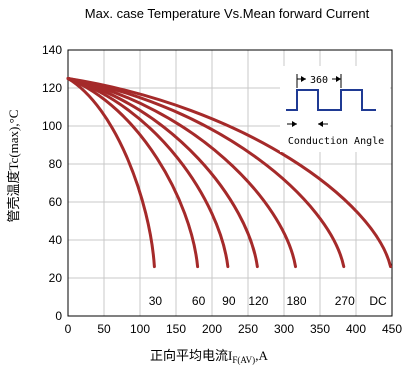 This screenshot has height=367, width=406. Describe the element at coordinates (104, 329) in the screenshot. I see `x-tick-label: 50` at that location.